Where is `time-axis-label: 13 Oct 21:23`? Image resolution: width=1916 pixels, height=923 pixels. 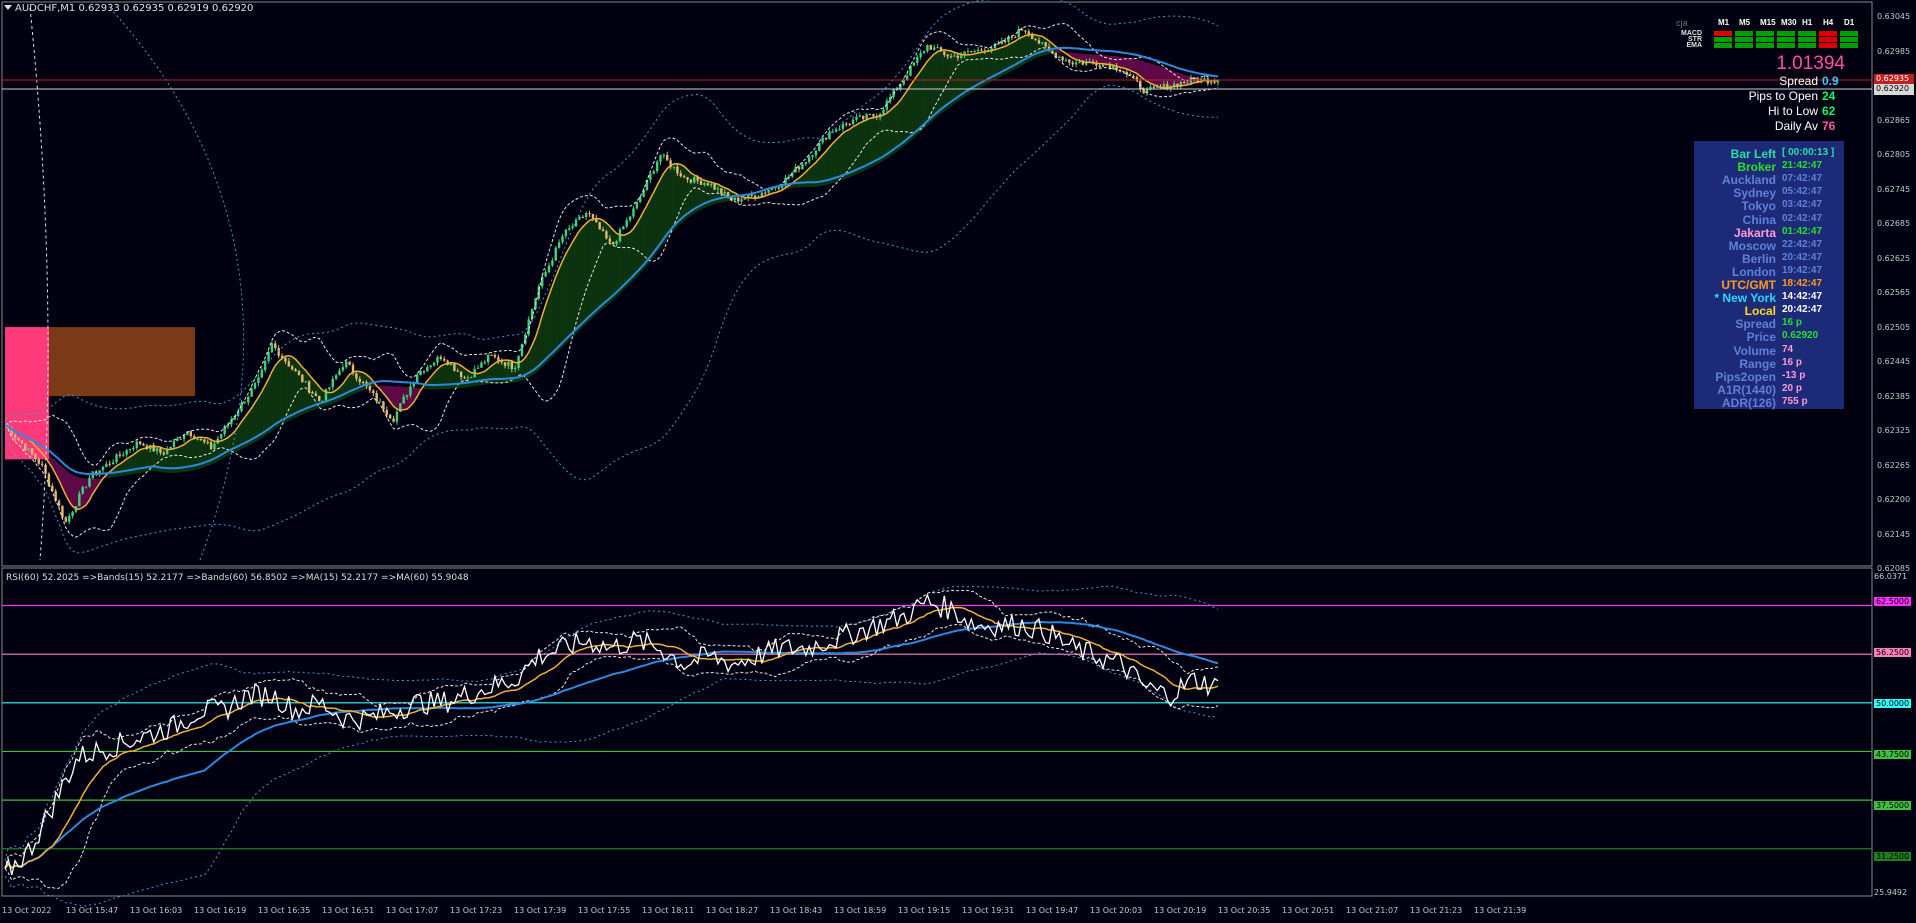 time-axis-label: 13 Oct 21:23 is located at coordinates (1436, 910).